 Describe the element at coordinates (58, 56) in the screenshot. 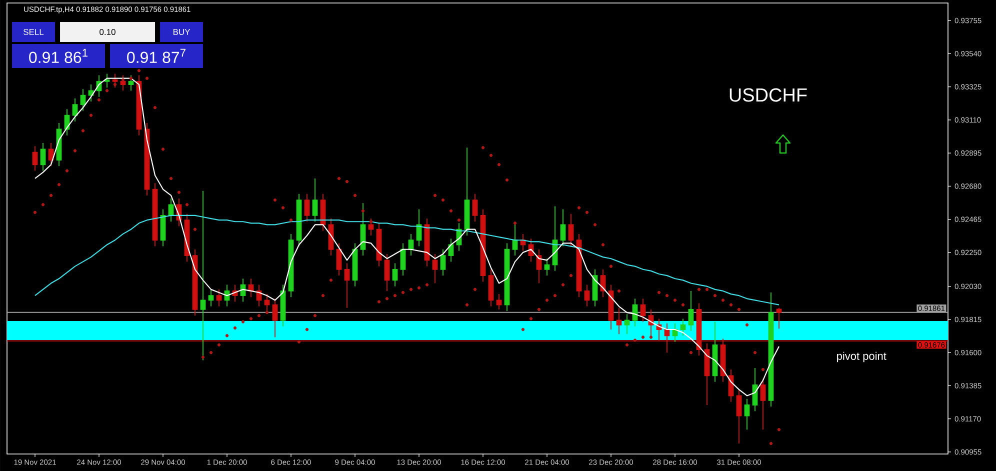

I see `annotation: 0.91 86$^{1}$` at that location.